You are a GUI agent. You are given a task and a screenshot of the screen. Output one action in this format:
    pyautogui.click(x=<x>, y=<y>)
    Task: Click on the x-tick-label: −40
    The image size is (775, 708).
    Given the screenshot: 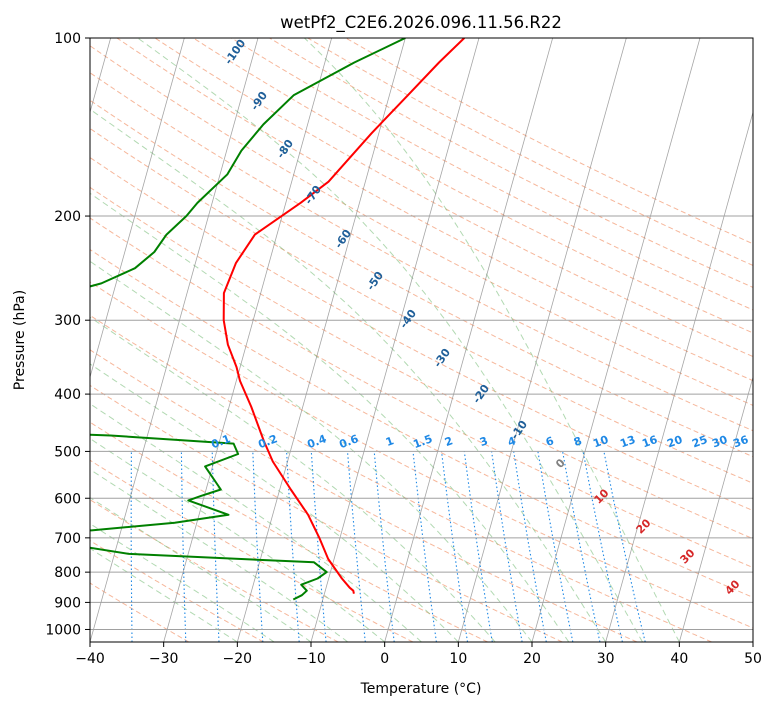 What is the action you would take?
    pyautogui.click(x=90, y=659)
    